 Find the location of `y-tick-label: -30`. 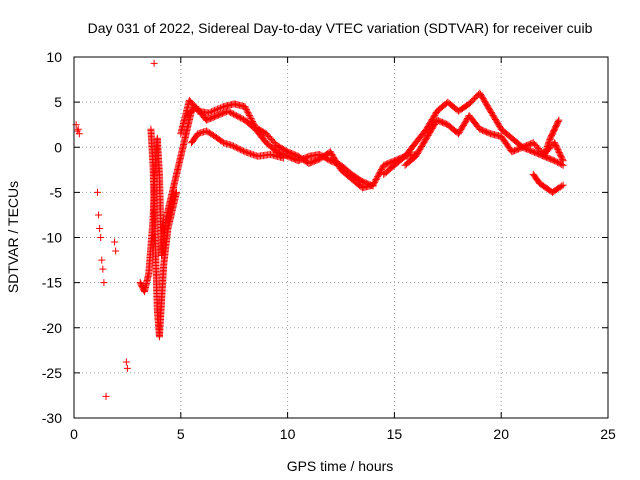

y-tick-label: -30 is located at coordinates (52, 418).